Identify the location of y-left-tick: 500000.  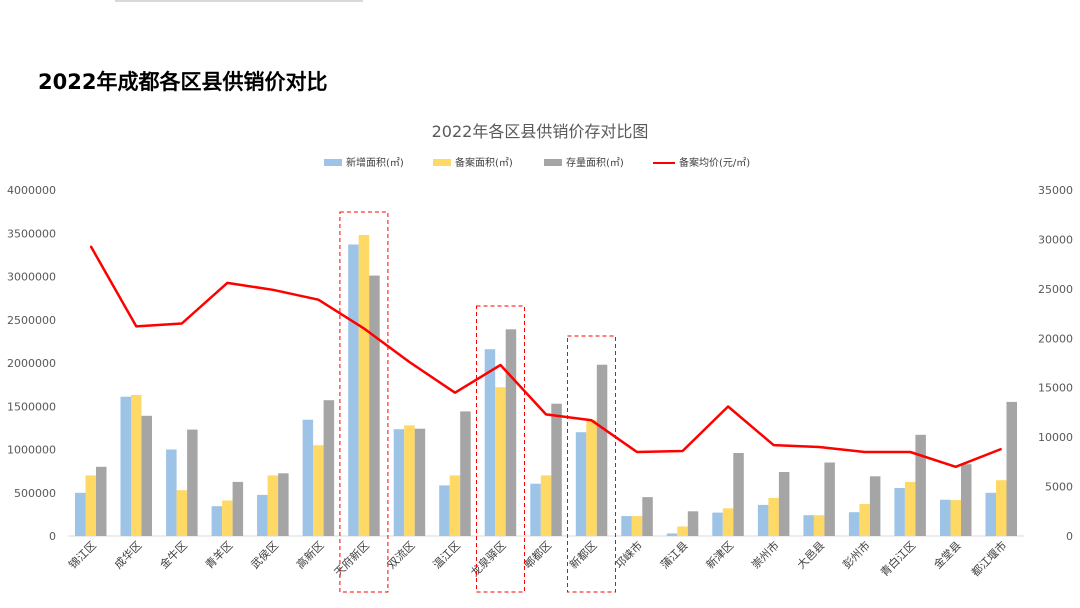
(35, 493).